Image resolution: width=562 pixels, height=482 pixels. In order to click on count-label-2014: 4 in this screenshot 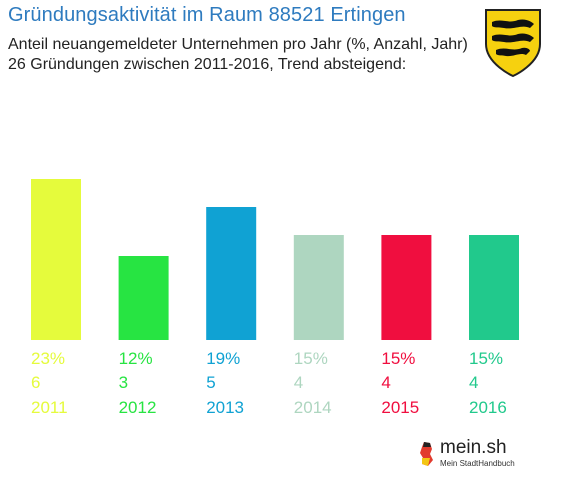, I will do `click(298, 382)`.